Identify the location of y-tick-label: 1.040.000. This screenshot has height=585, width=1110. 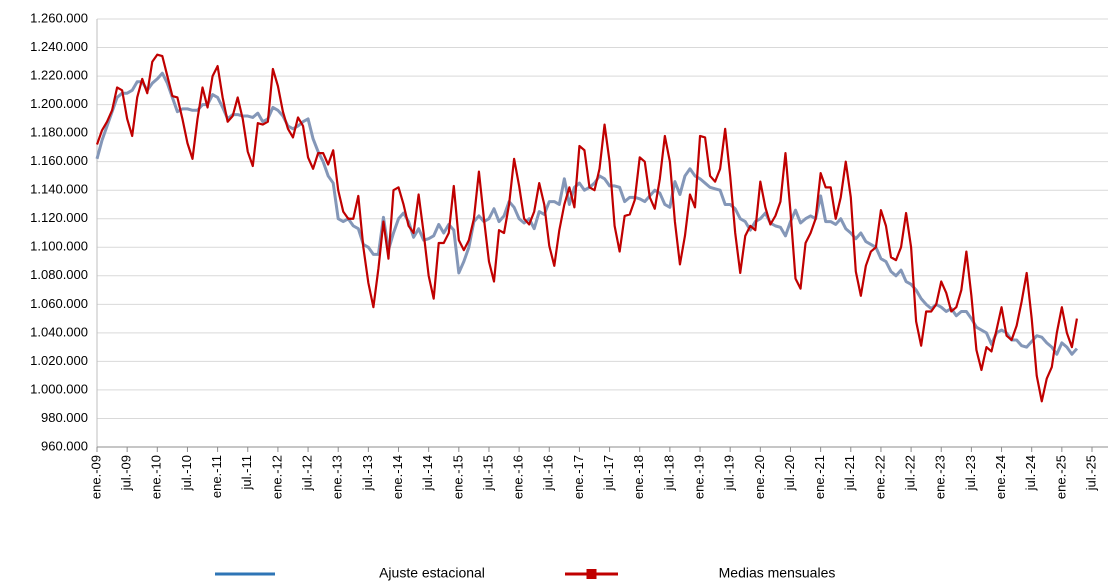
(59, 331).